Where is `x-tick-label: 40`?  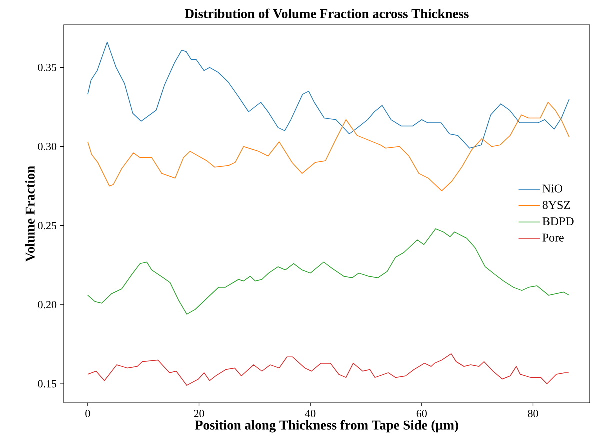
x-tick-label: 40 is located at coordinates (310, 414).